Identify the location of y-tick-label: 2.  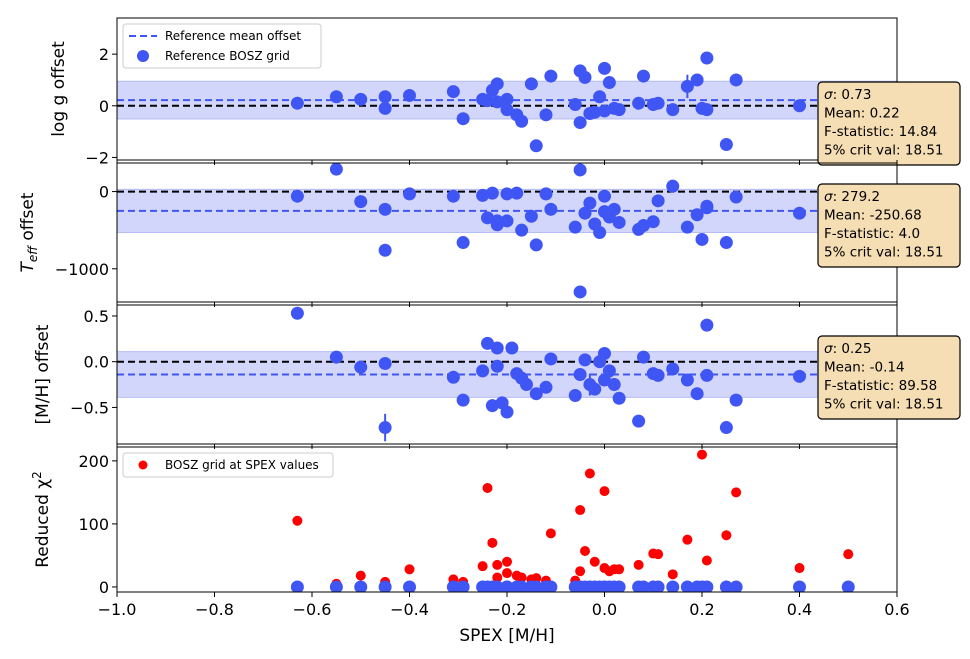
(104, 54).